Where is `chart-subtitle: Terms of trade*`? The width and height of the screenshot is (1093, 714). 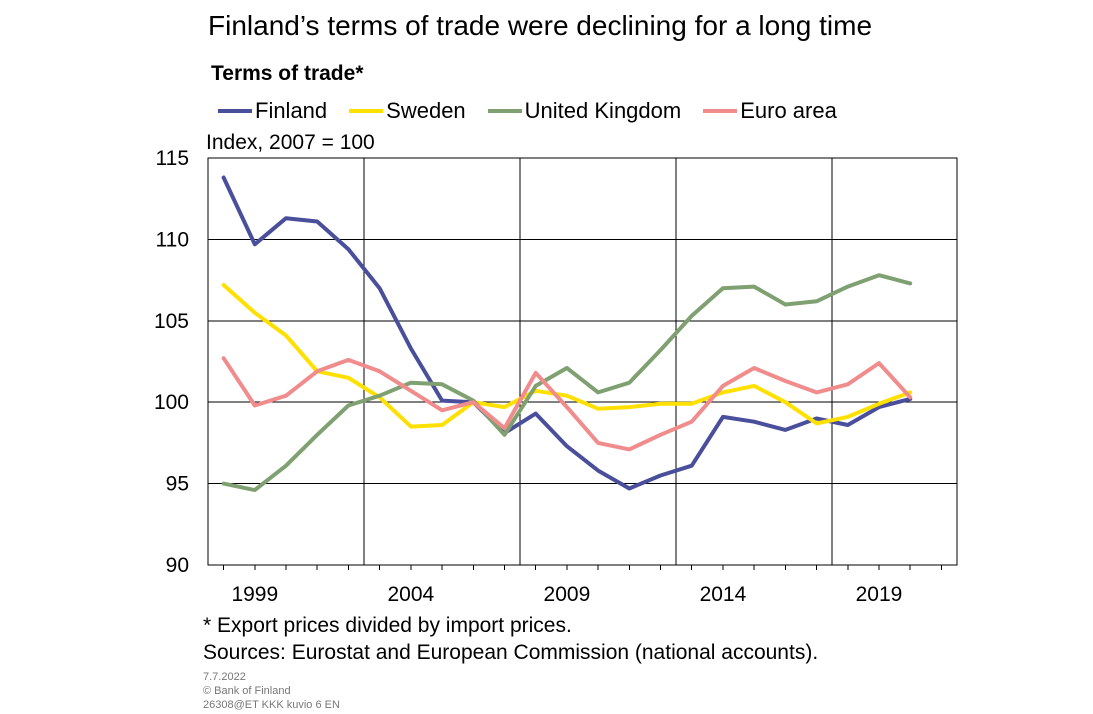
chart-subtitle: Terms of trade* is located at coordinates (287, 73).